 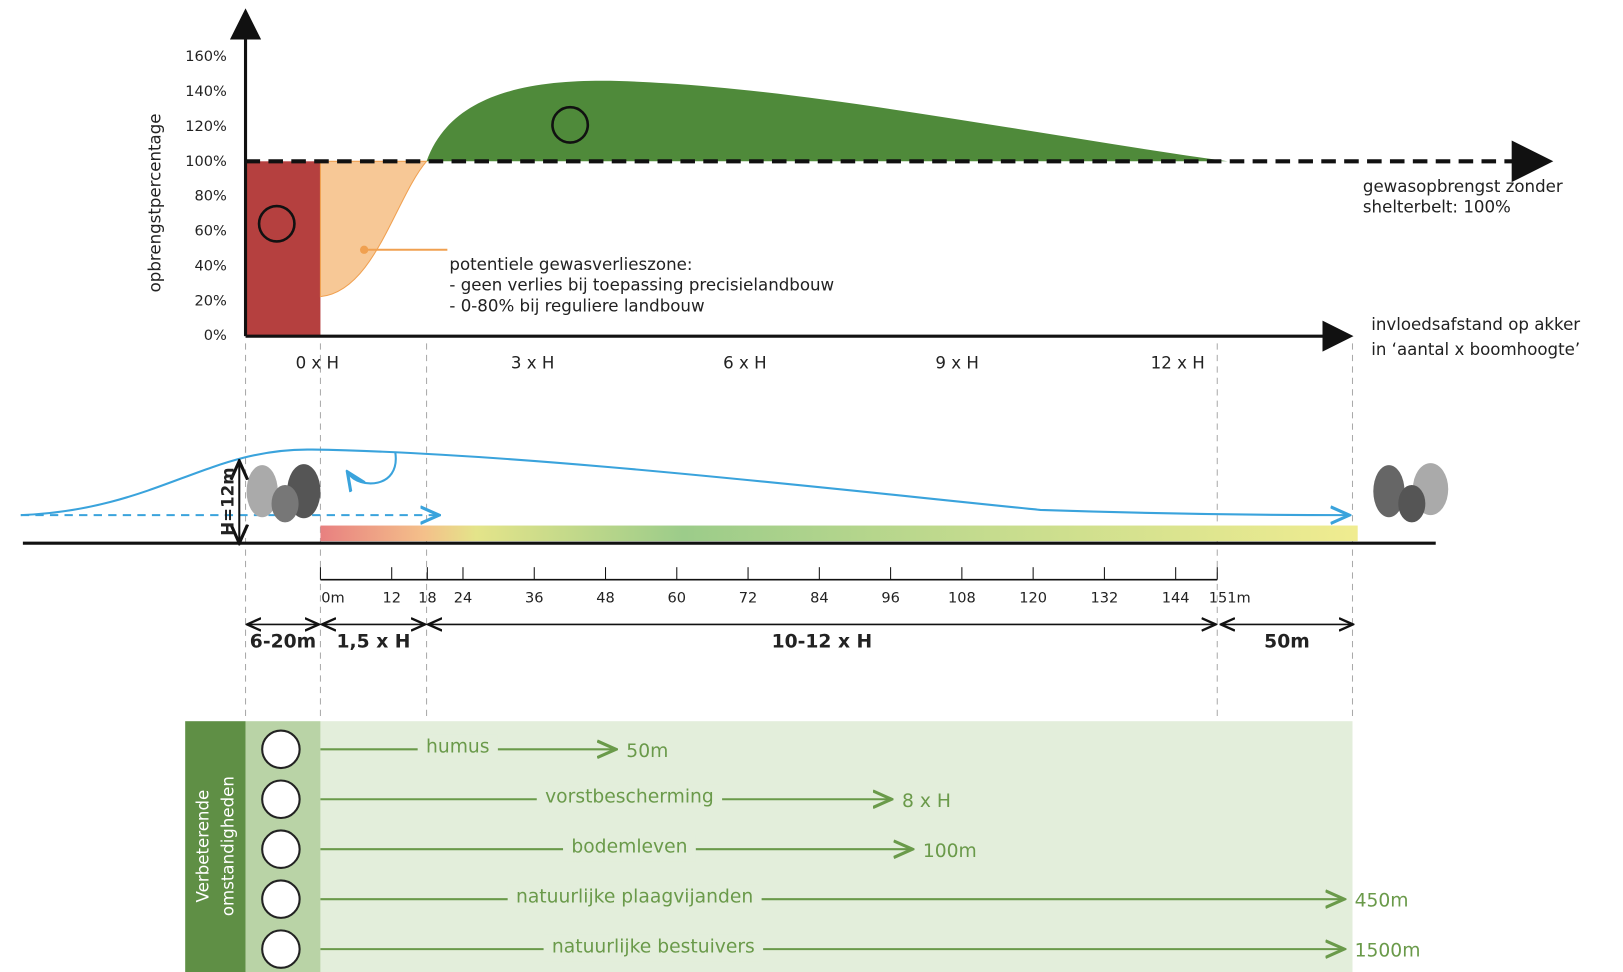 What do you see at coordinates (1463, 186) in the screenshot?
I see `baseline-label: gewasopbrengst zonder` at bounding box center [1463, 186].